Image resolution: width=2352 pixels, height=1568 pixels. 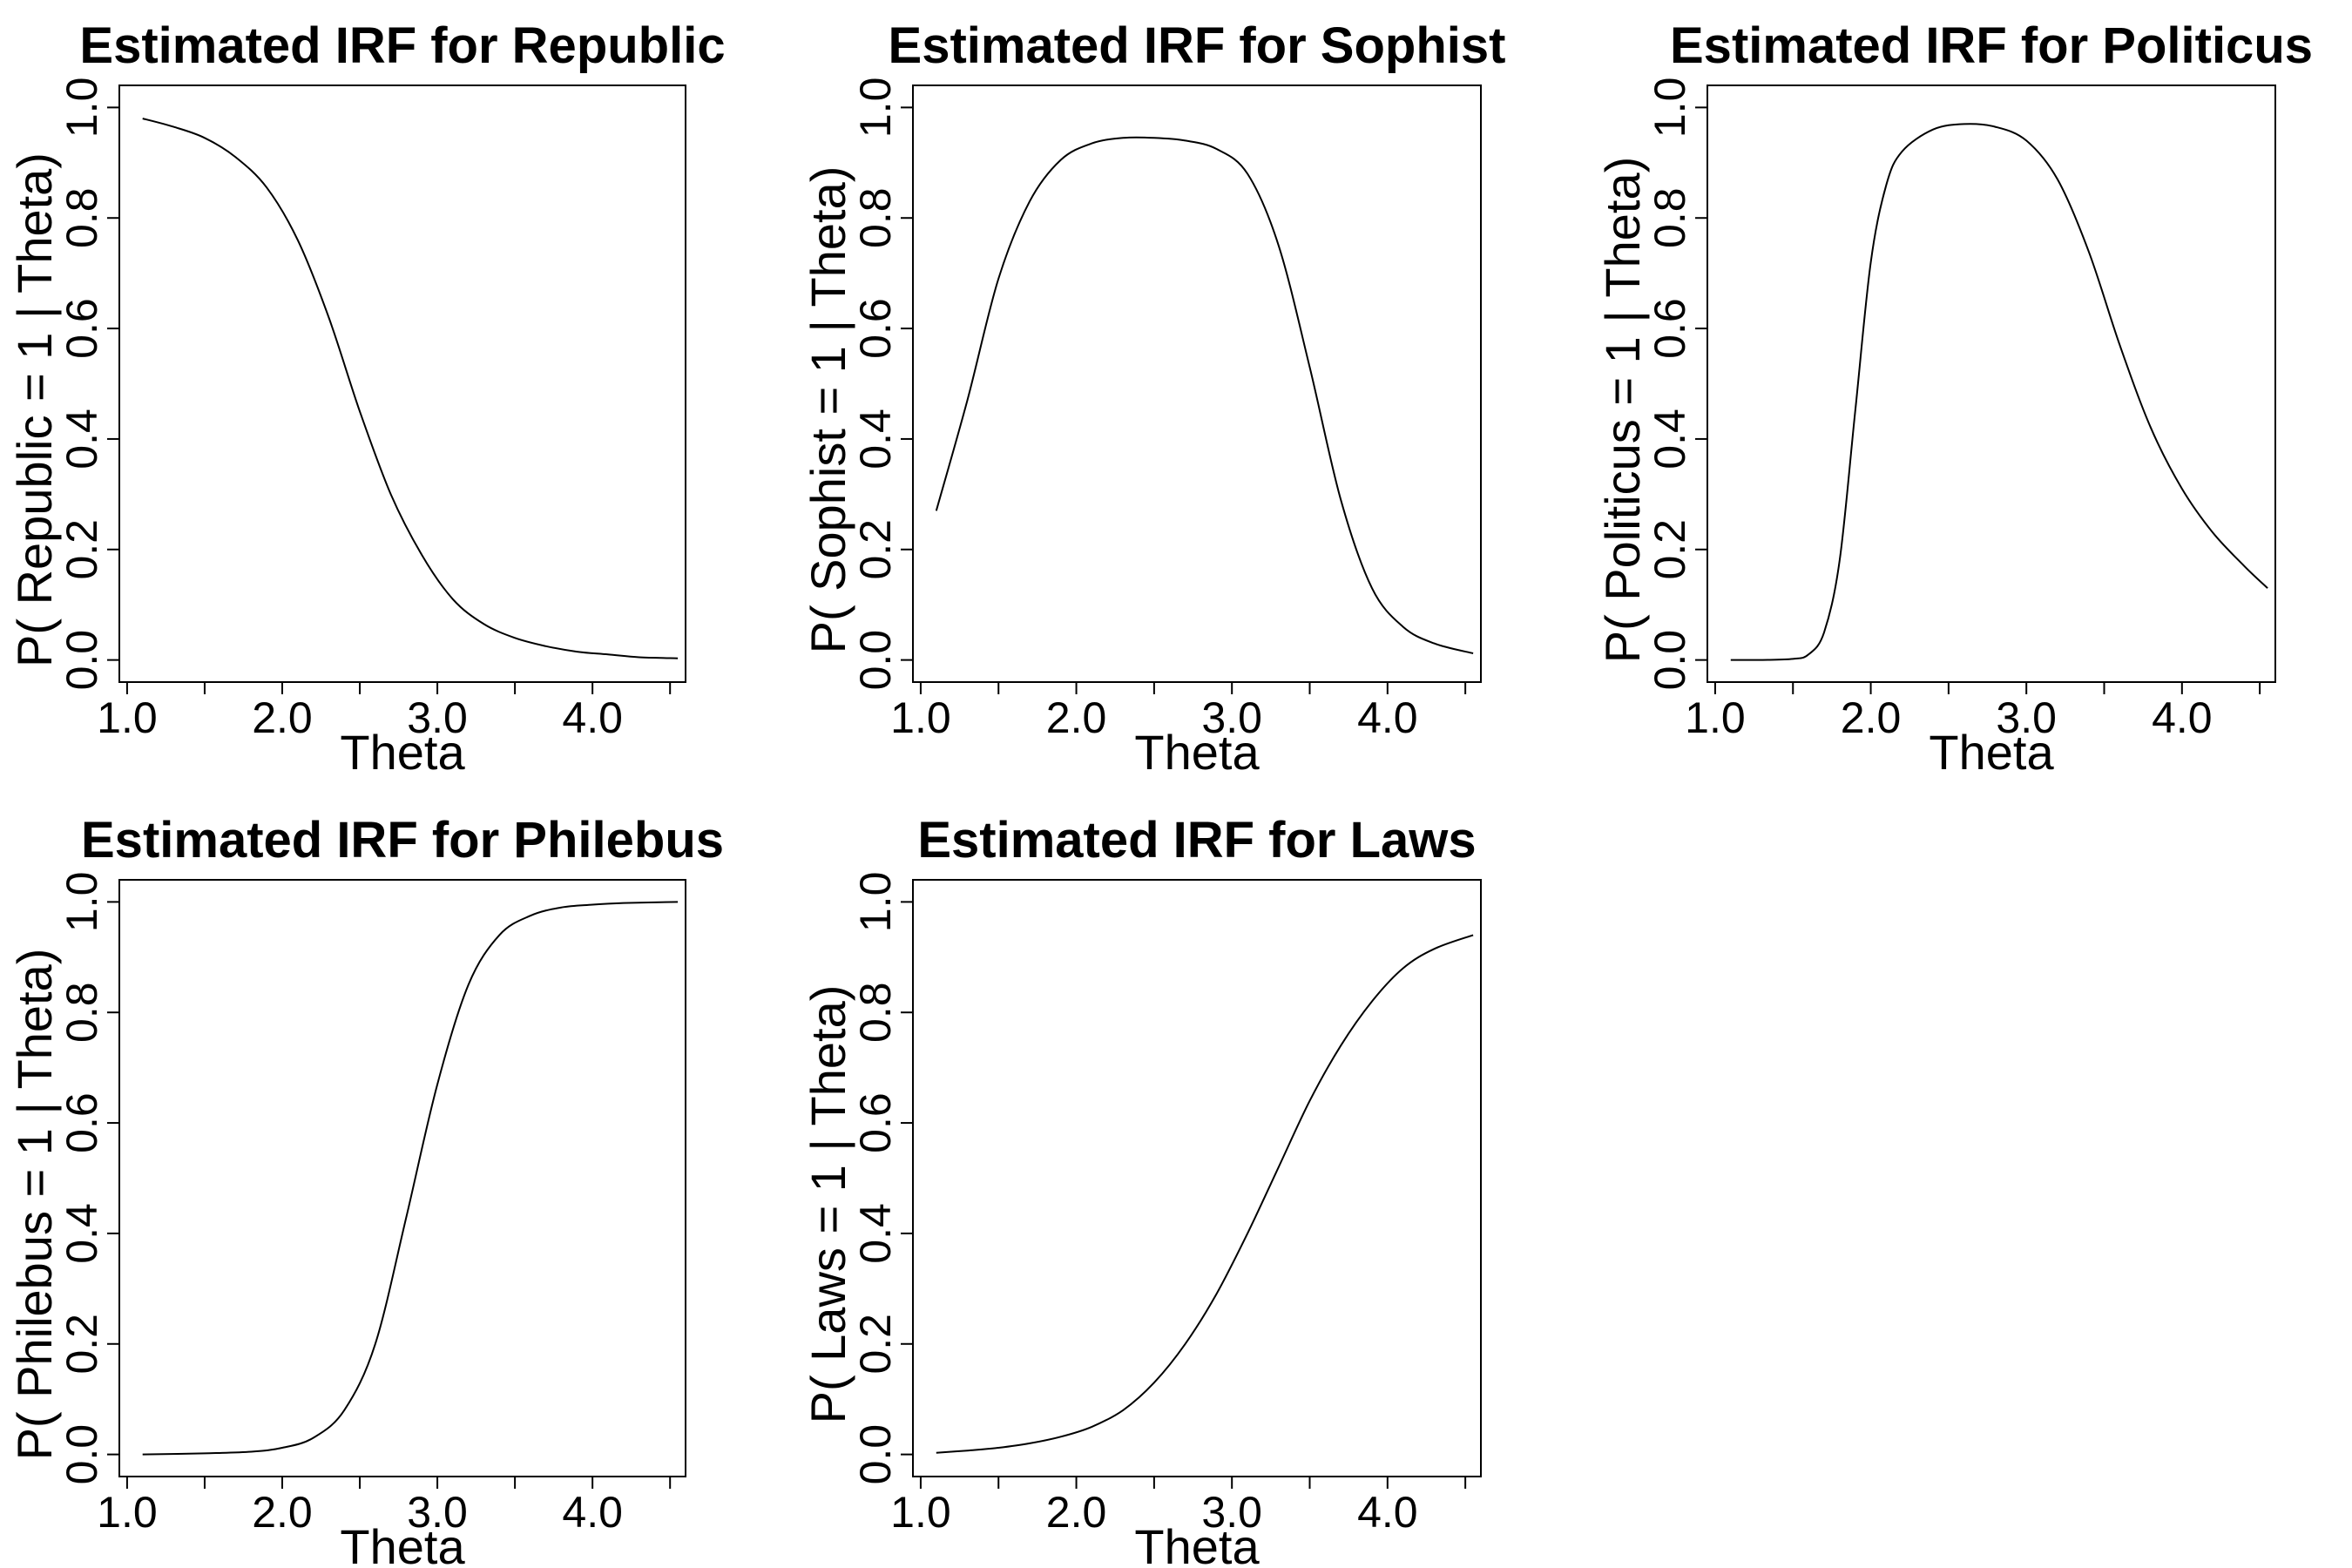 What do you see at coordinates (1196, 840) in the screenshot?
I see `chart-title: Estimated IRF for Laws` at bounding box center [1196, 840].